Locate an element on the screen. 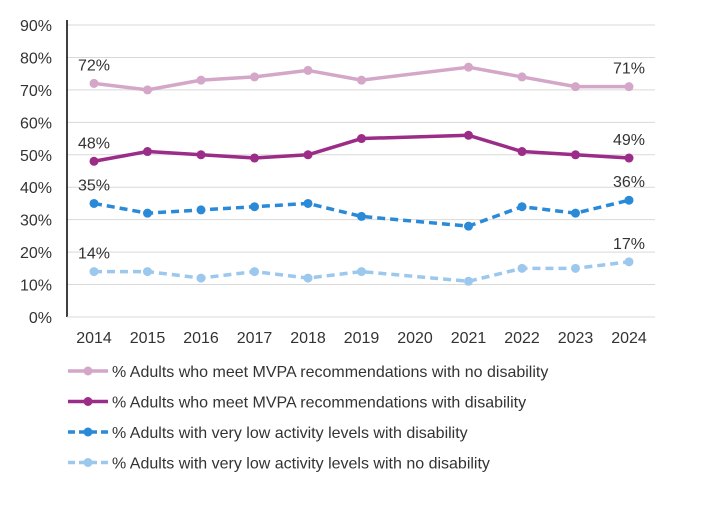 The height and width of the screenshot is (518, 718). y-tick-label: 90% is located at coordinates (36, 26).